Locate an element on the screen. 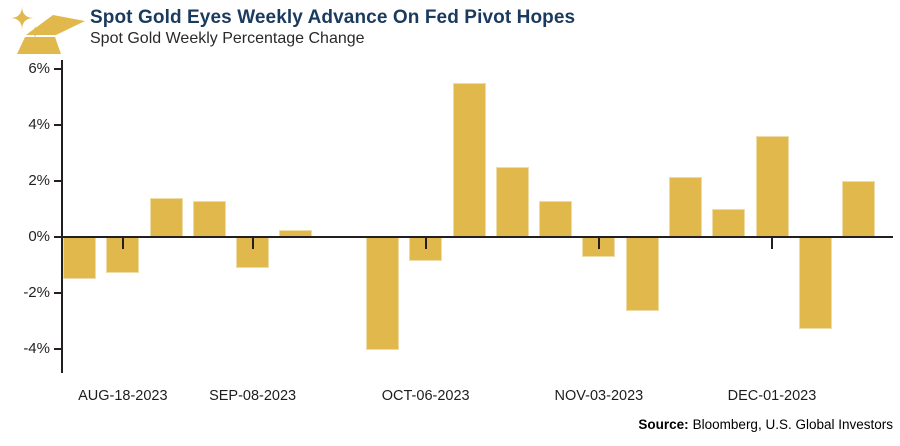 The width and height of the screenshot is (900, 446). source-text: Bloomberg, U.S. Global Investors is located at coordinates (792, 424).